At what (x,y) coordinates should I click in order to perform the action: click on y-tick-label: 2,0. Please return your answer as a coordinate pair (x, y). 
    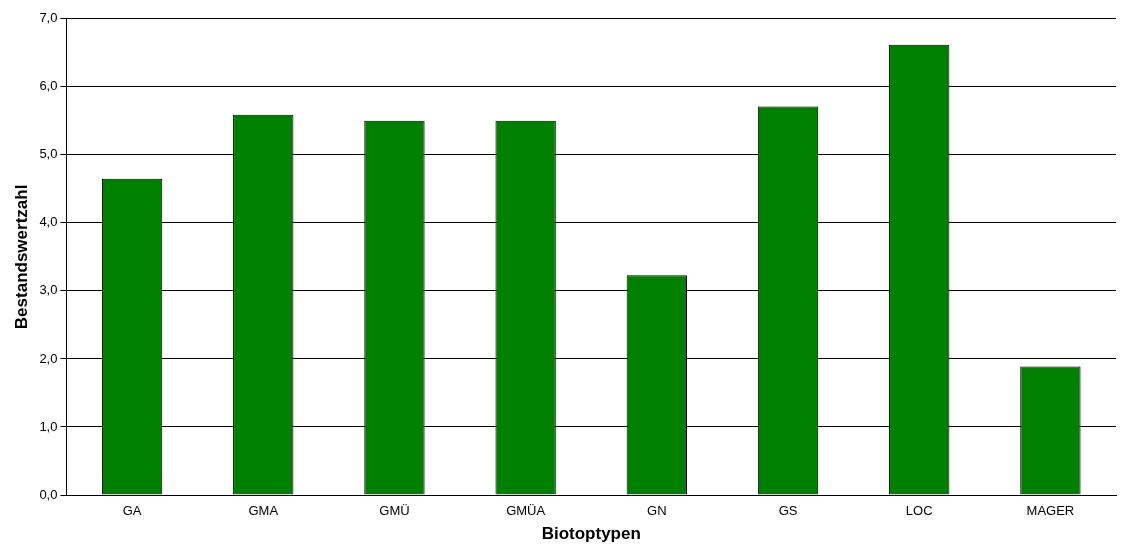
    Looking at the image, I should click on (48, 358).